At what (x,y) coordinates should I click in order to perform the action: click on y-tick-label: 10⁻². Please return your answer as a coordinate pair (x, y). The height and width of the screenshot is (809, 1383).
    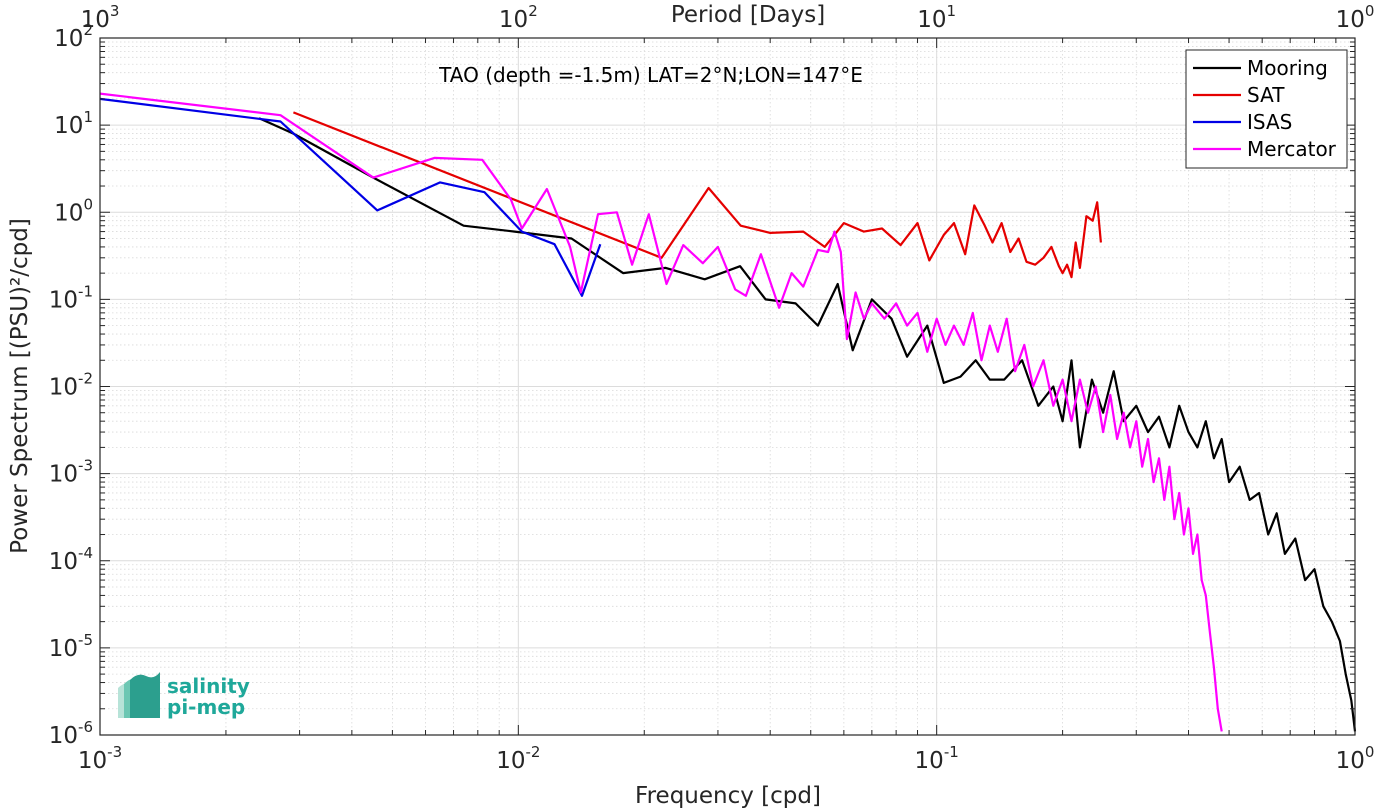
    Looking at the image, I should click on (71, 385).